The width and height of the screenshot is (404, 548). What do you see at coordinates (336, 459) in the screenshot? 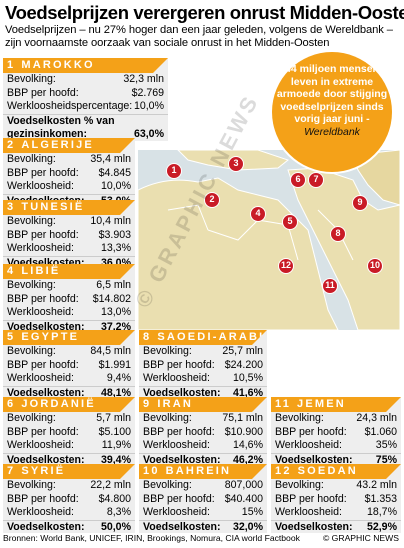
I see `stat-row: Voedselkosten: 75%` at bounding box center [336, 459].